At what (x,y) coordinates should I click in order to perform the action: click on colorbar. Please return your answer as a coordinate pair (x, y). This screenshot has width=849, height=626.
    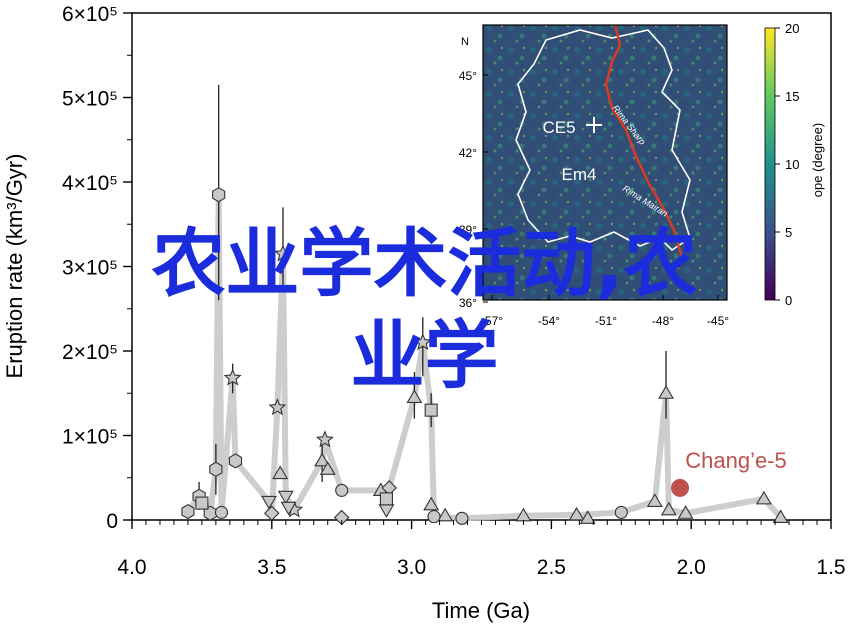
    Looking at the image, I should click on (770, 164).